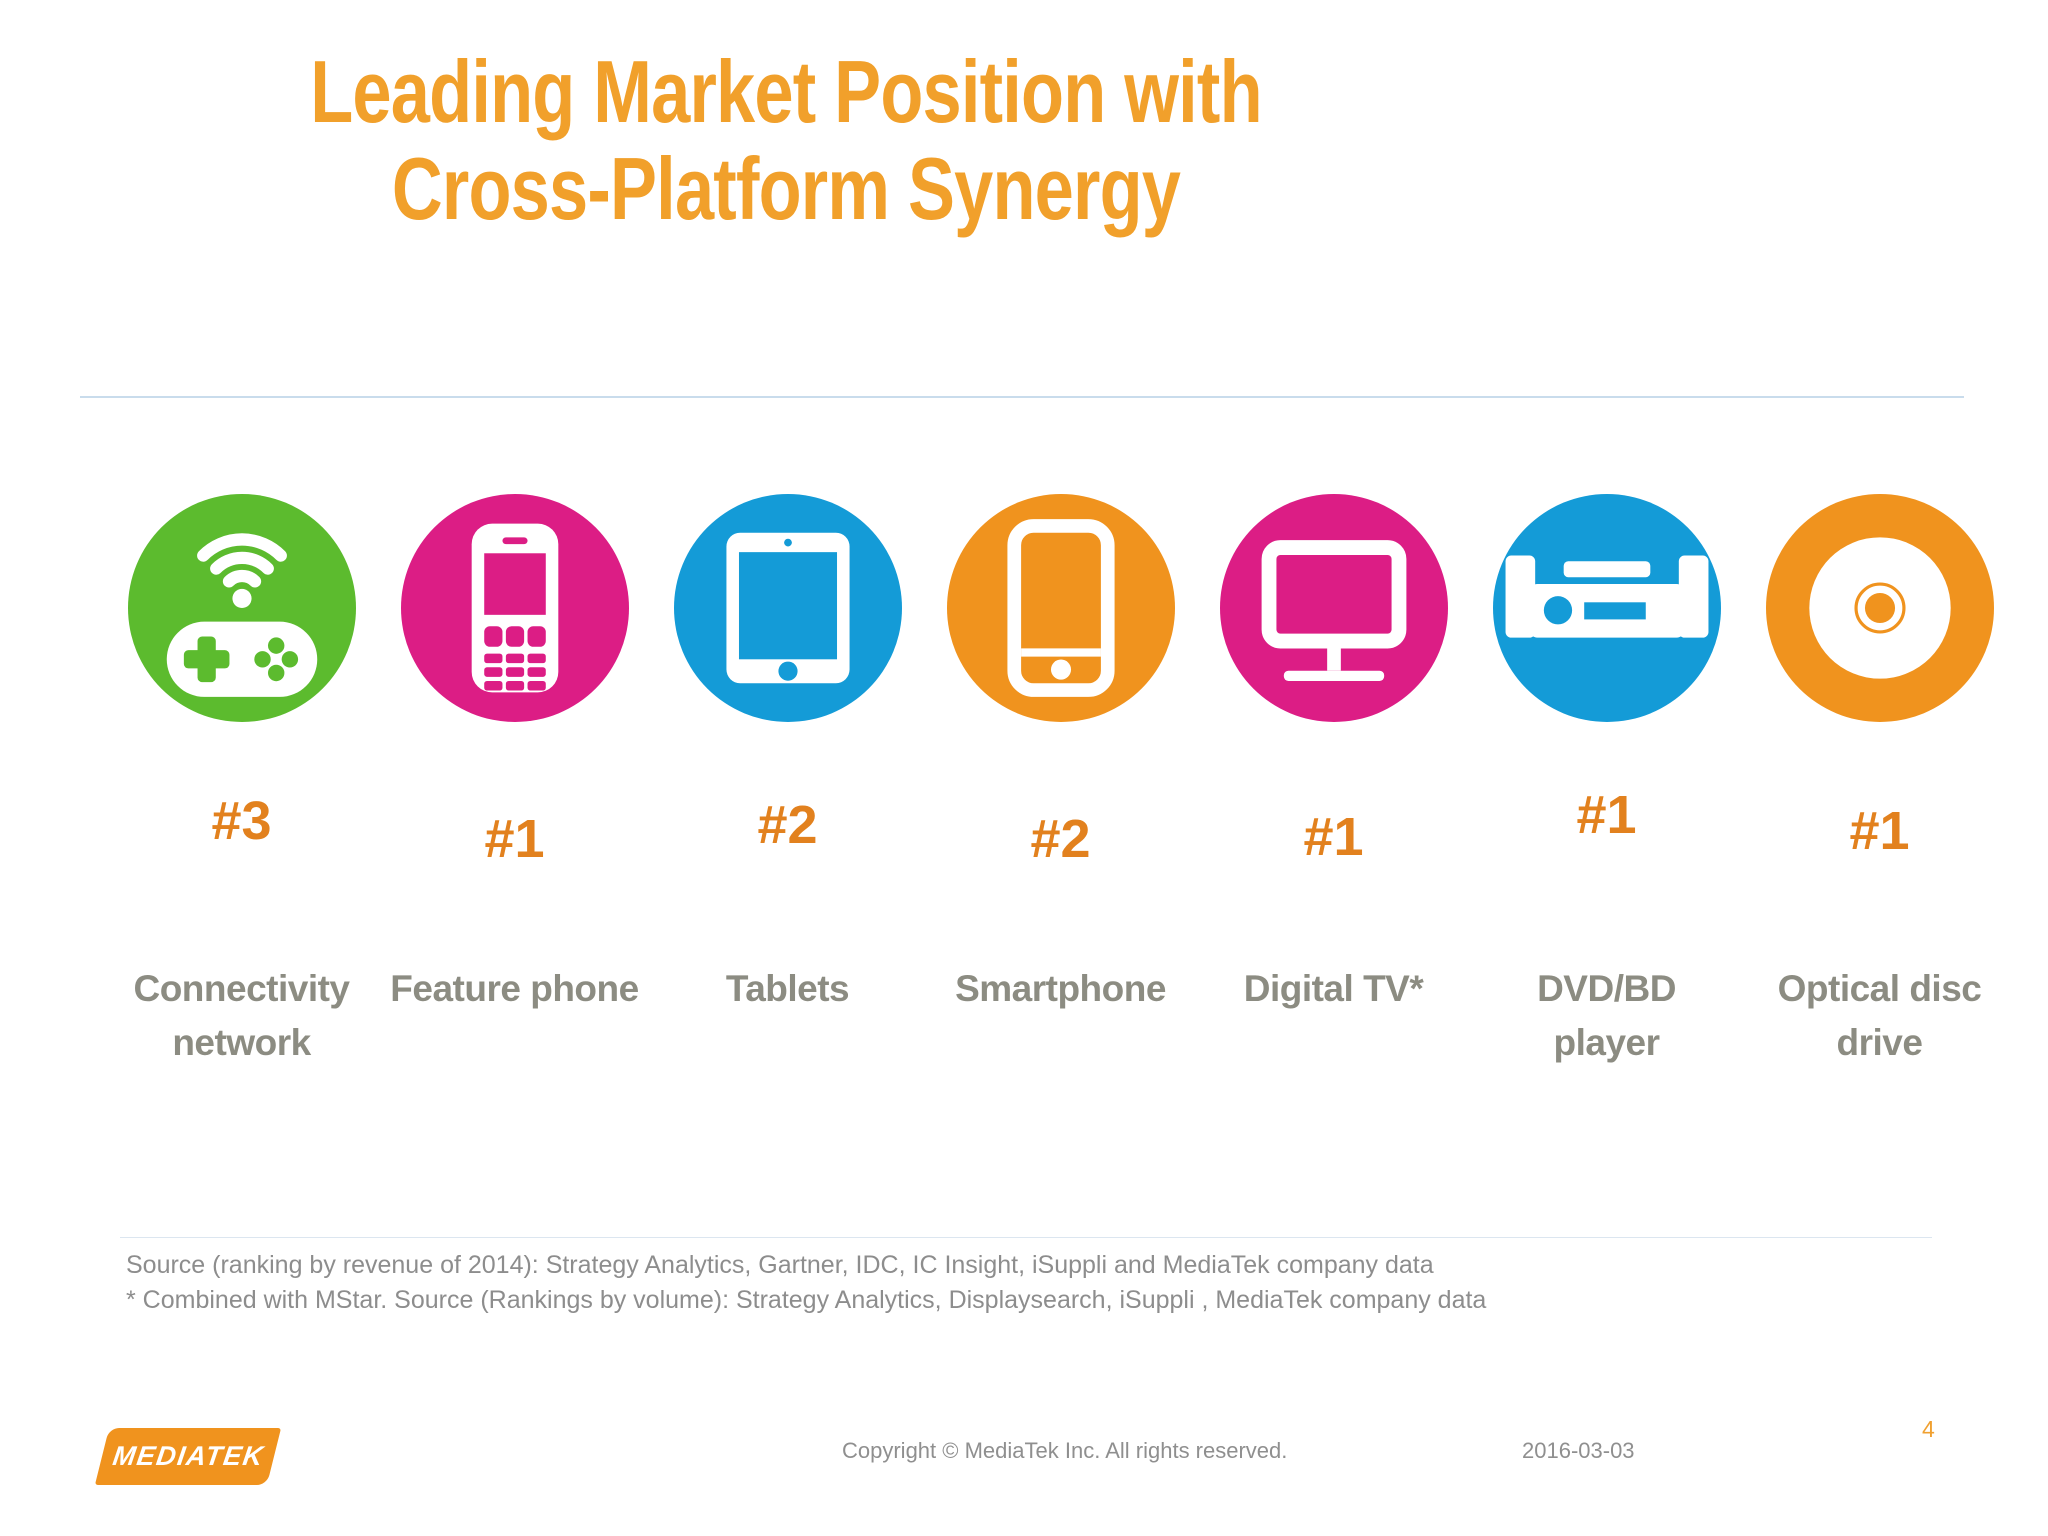  What do you see at coordinates (1879, 1015) in the screenshot?
I see `platform-label: Optical disc drive` at bounding box center [1879, 1015].